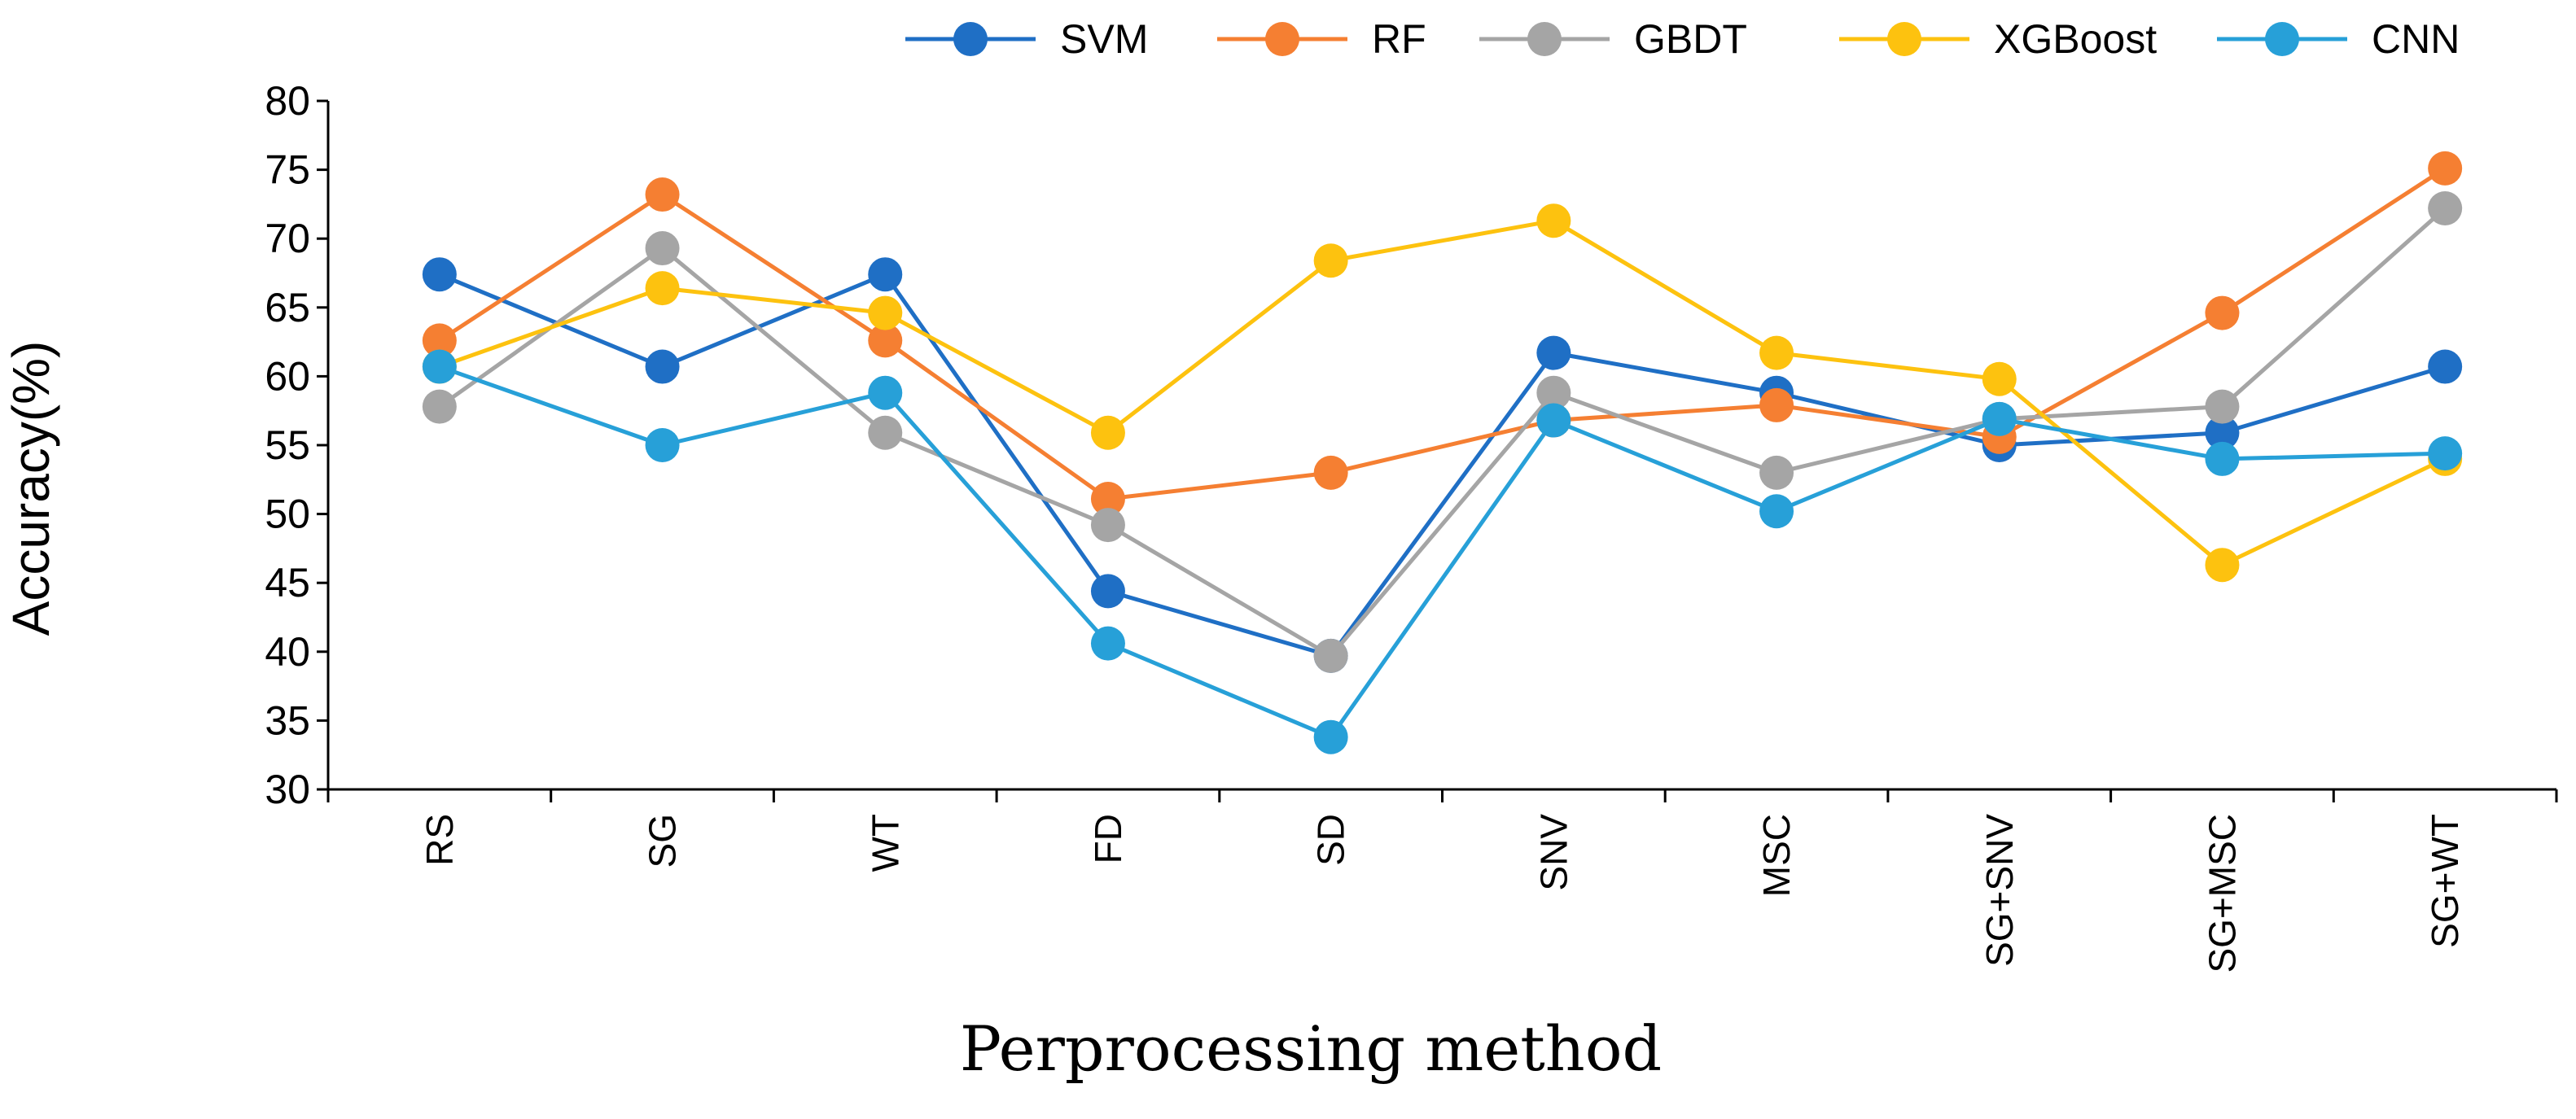 The width and height of the screenshot is (2576, 1119). I want to click on x-tick-label: SG+WT, so click(2445, 881).